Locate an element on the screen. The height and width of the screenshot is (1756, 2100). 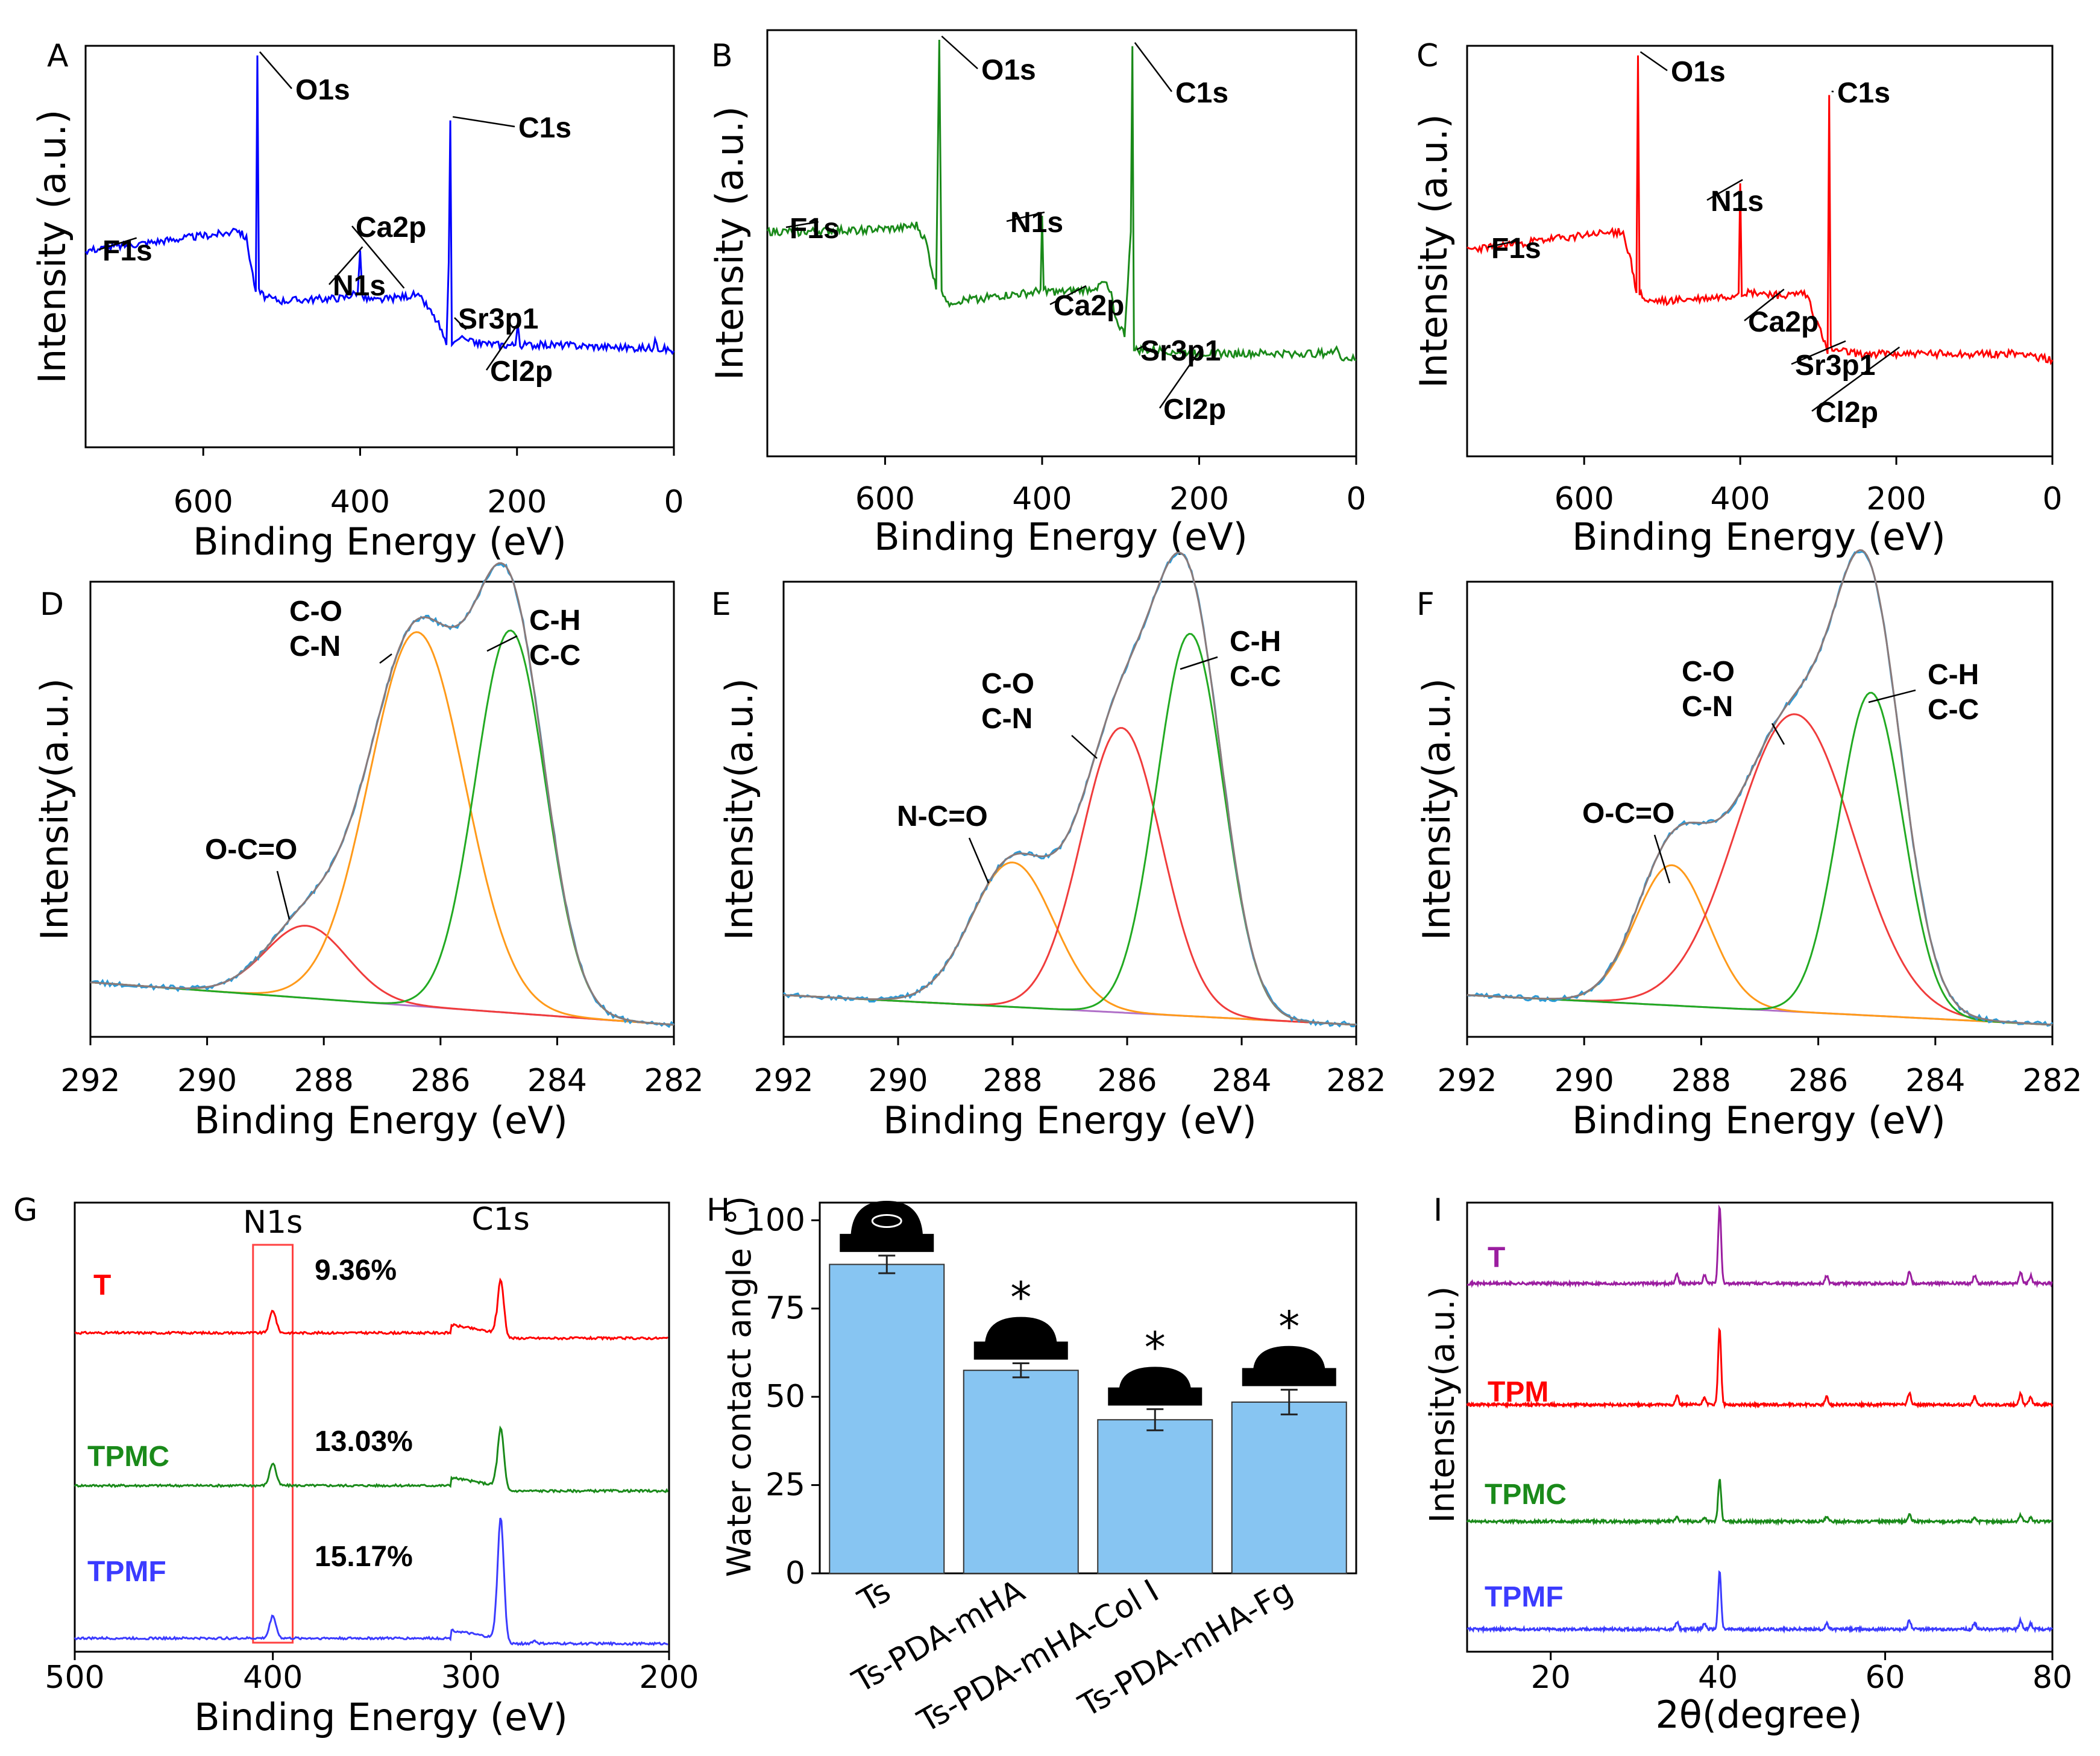
y-axis-title: Intensity(a.u.) is located at coordinates (55, 809).